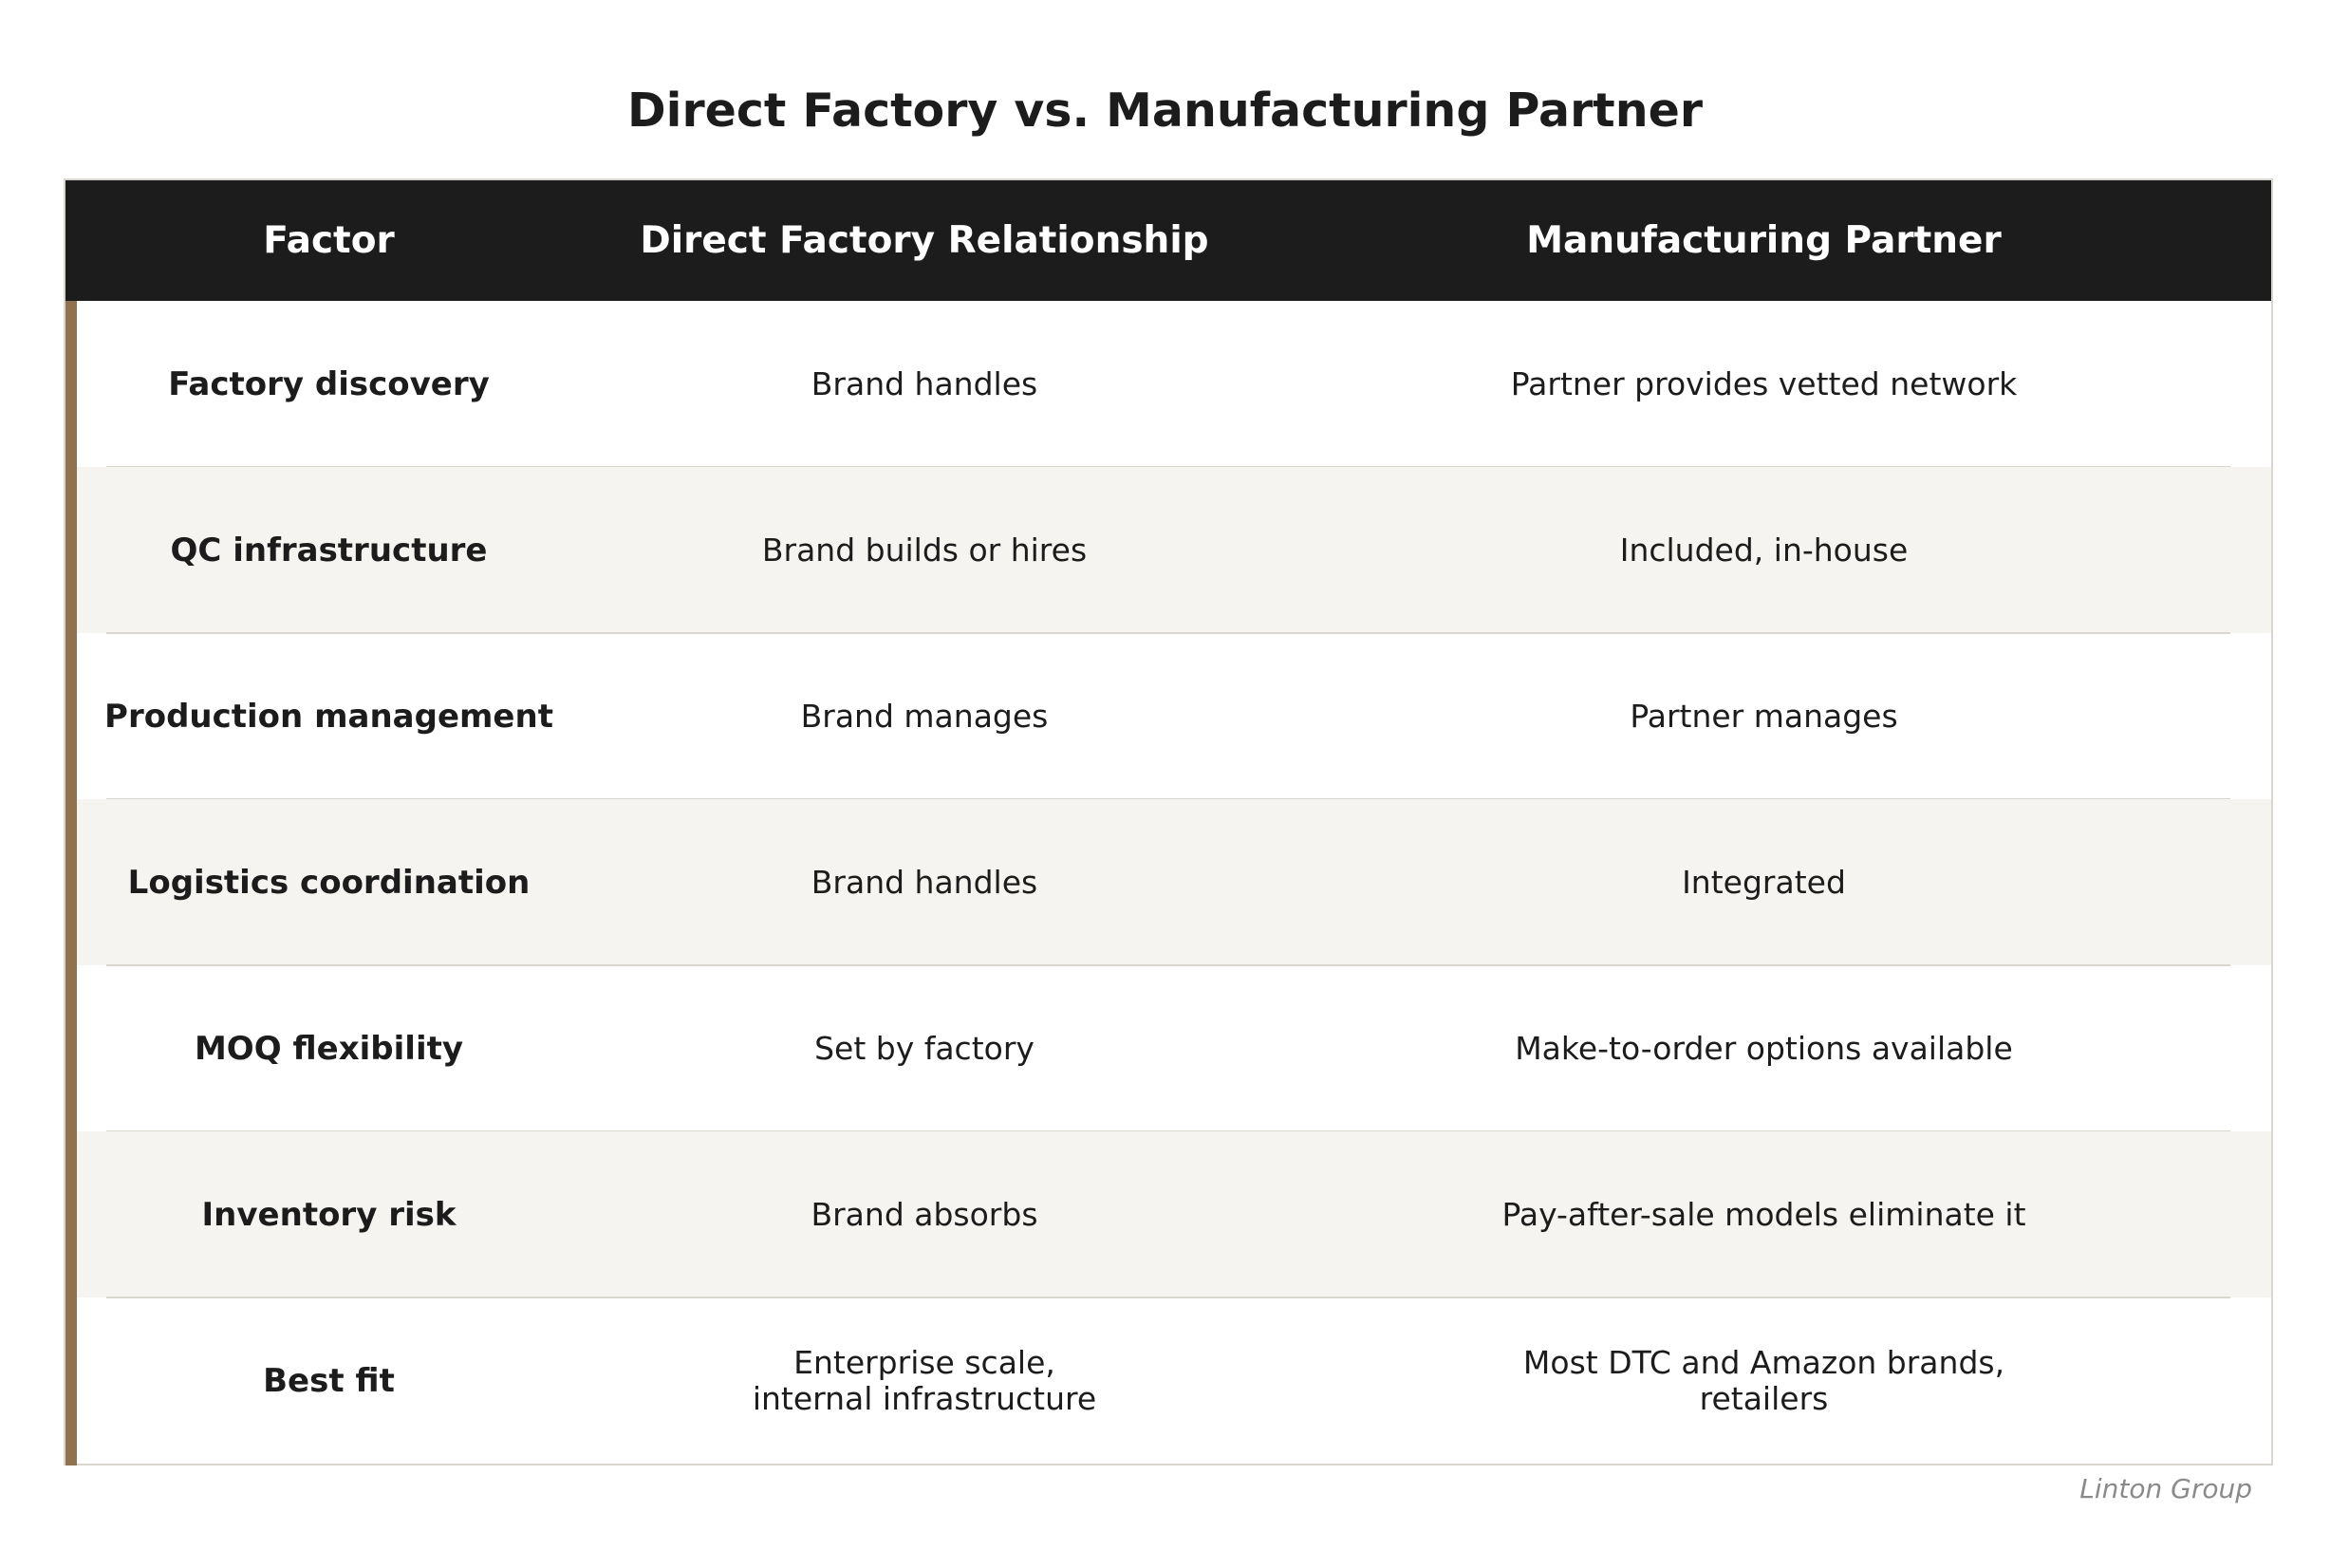  Describe the element at coordinates (329, 1048) in the screenshot. I see `factor-cell: MOQ flexibility` at that location.